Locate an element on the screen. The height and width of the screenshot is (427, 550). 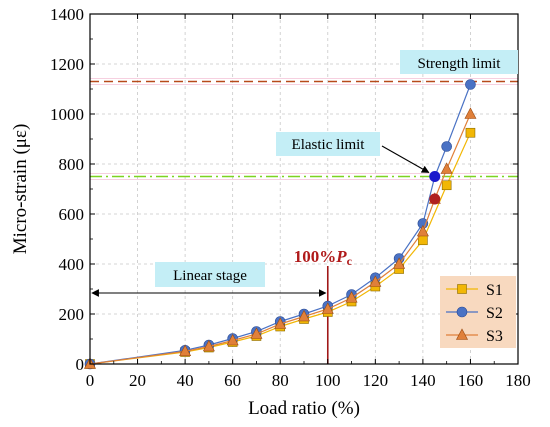
x-tick-label: 60 is located at coordinates (232, 380).